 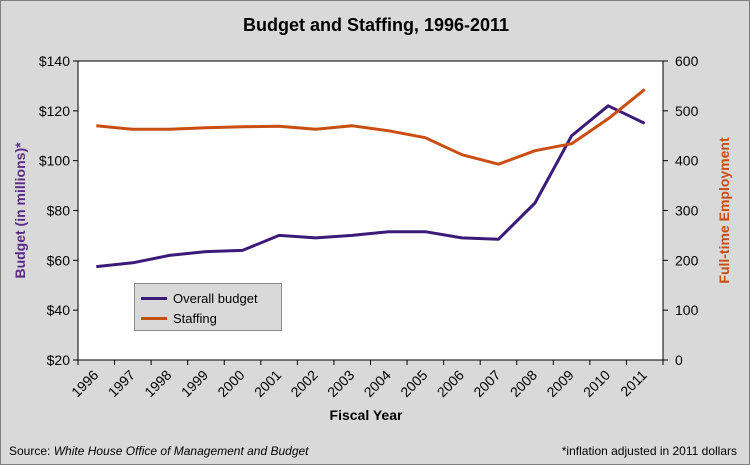 I want to click on y-left-tick-label: $120, so click(x=54, y=111).